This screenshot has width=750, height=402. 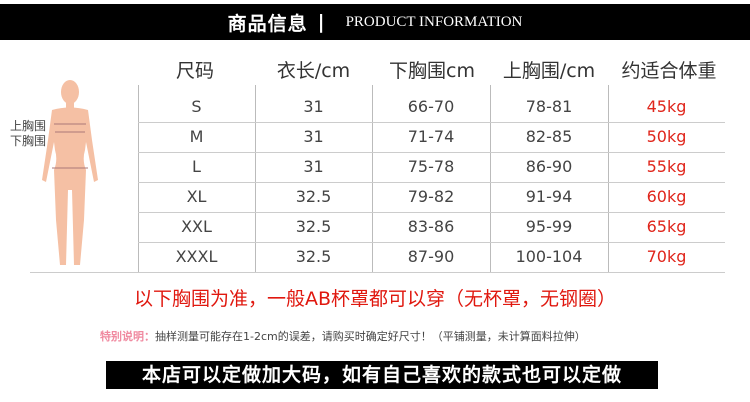 What do you see at coordinates (196, 166) in the screenshot?
I see `cell-size: L` at bounding box center [196, 166].